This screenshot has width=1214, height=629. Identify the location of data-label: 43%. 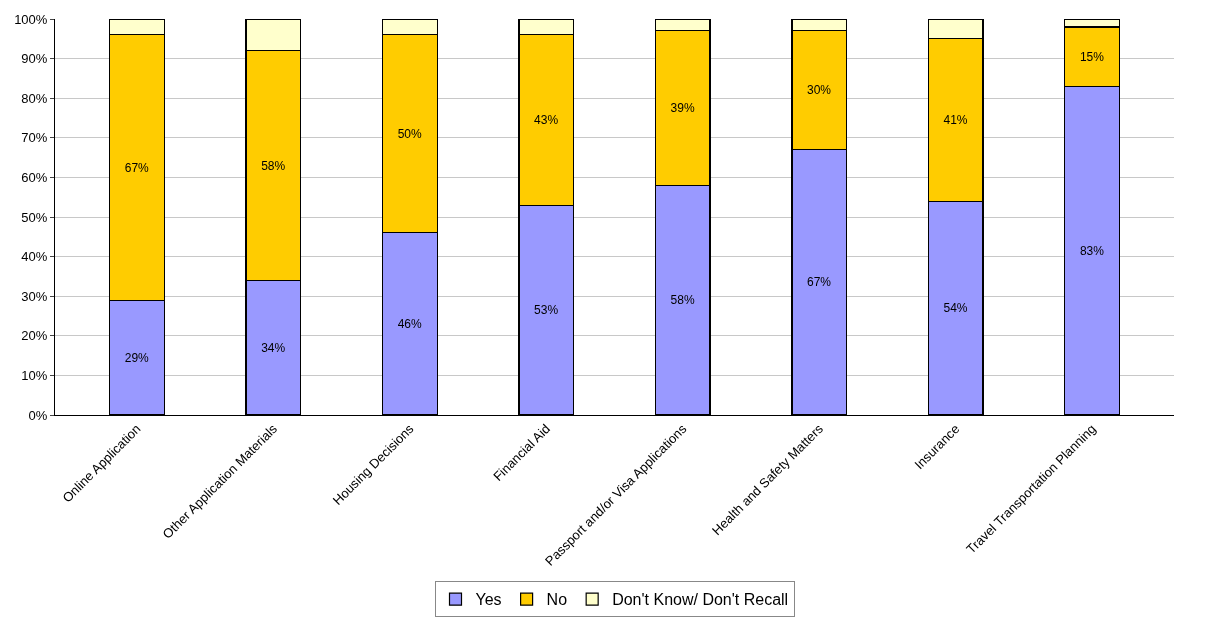
(546, 119).